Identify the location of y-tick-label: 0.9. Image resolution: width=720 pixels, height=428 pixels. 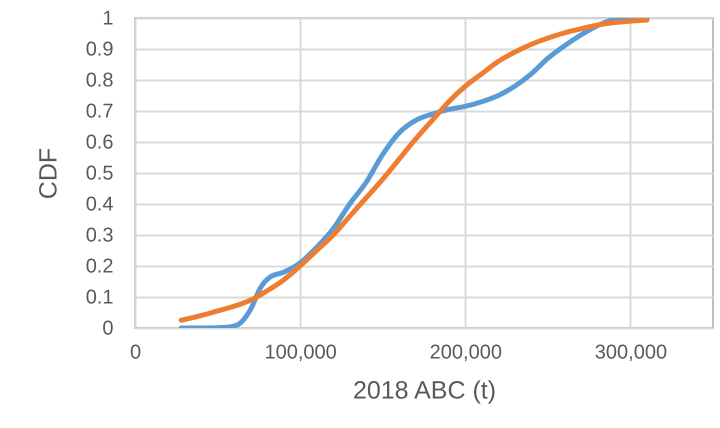
(100, 49).